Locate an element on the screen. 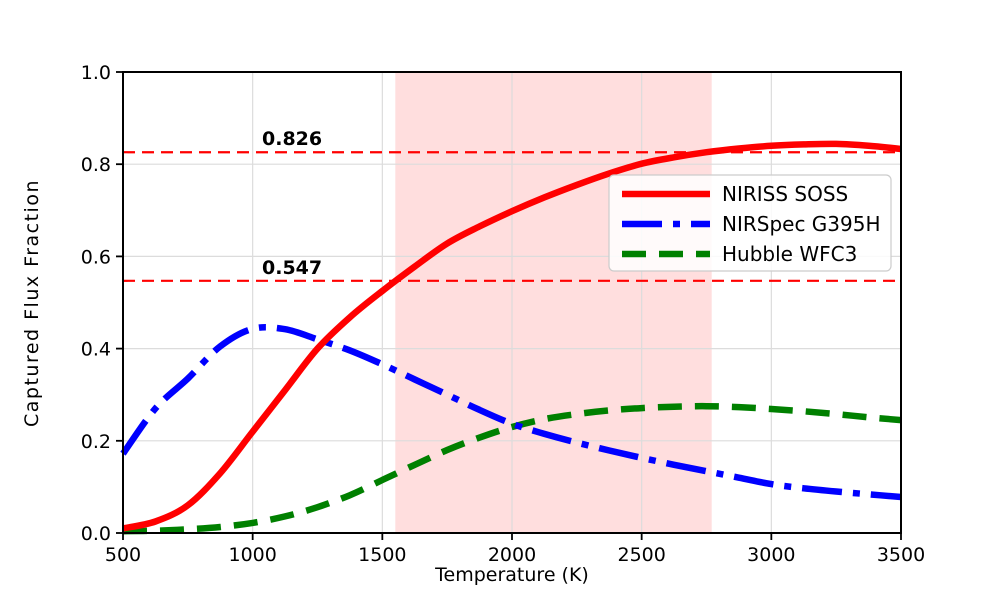 This screenshot has width=1000, height=600. y-tick-label: 0.4 is located at coordinates (96, 350).